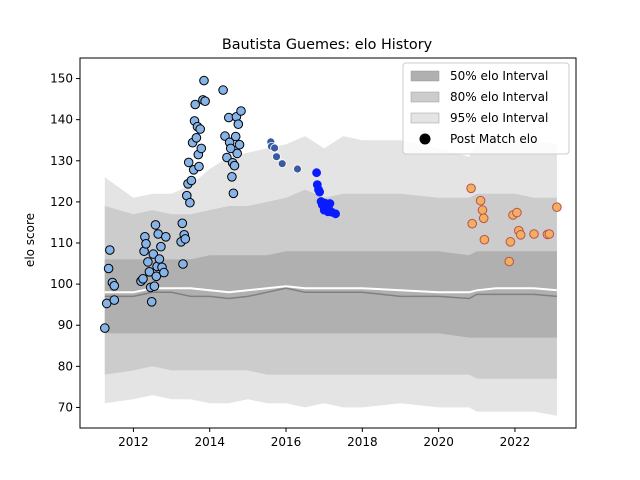  Describe the element at coordinates (61, 161) in the screenshot. I see `y-tick-label: 130` at that location.